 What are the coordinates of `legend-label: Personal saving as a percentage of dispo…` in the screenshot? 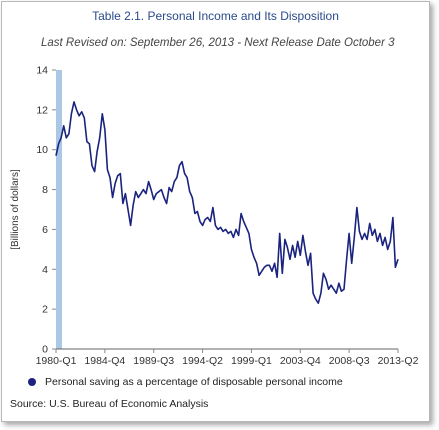 It's located at (194, 382).